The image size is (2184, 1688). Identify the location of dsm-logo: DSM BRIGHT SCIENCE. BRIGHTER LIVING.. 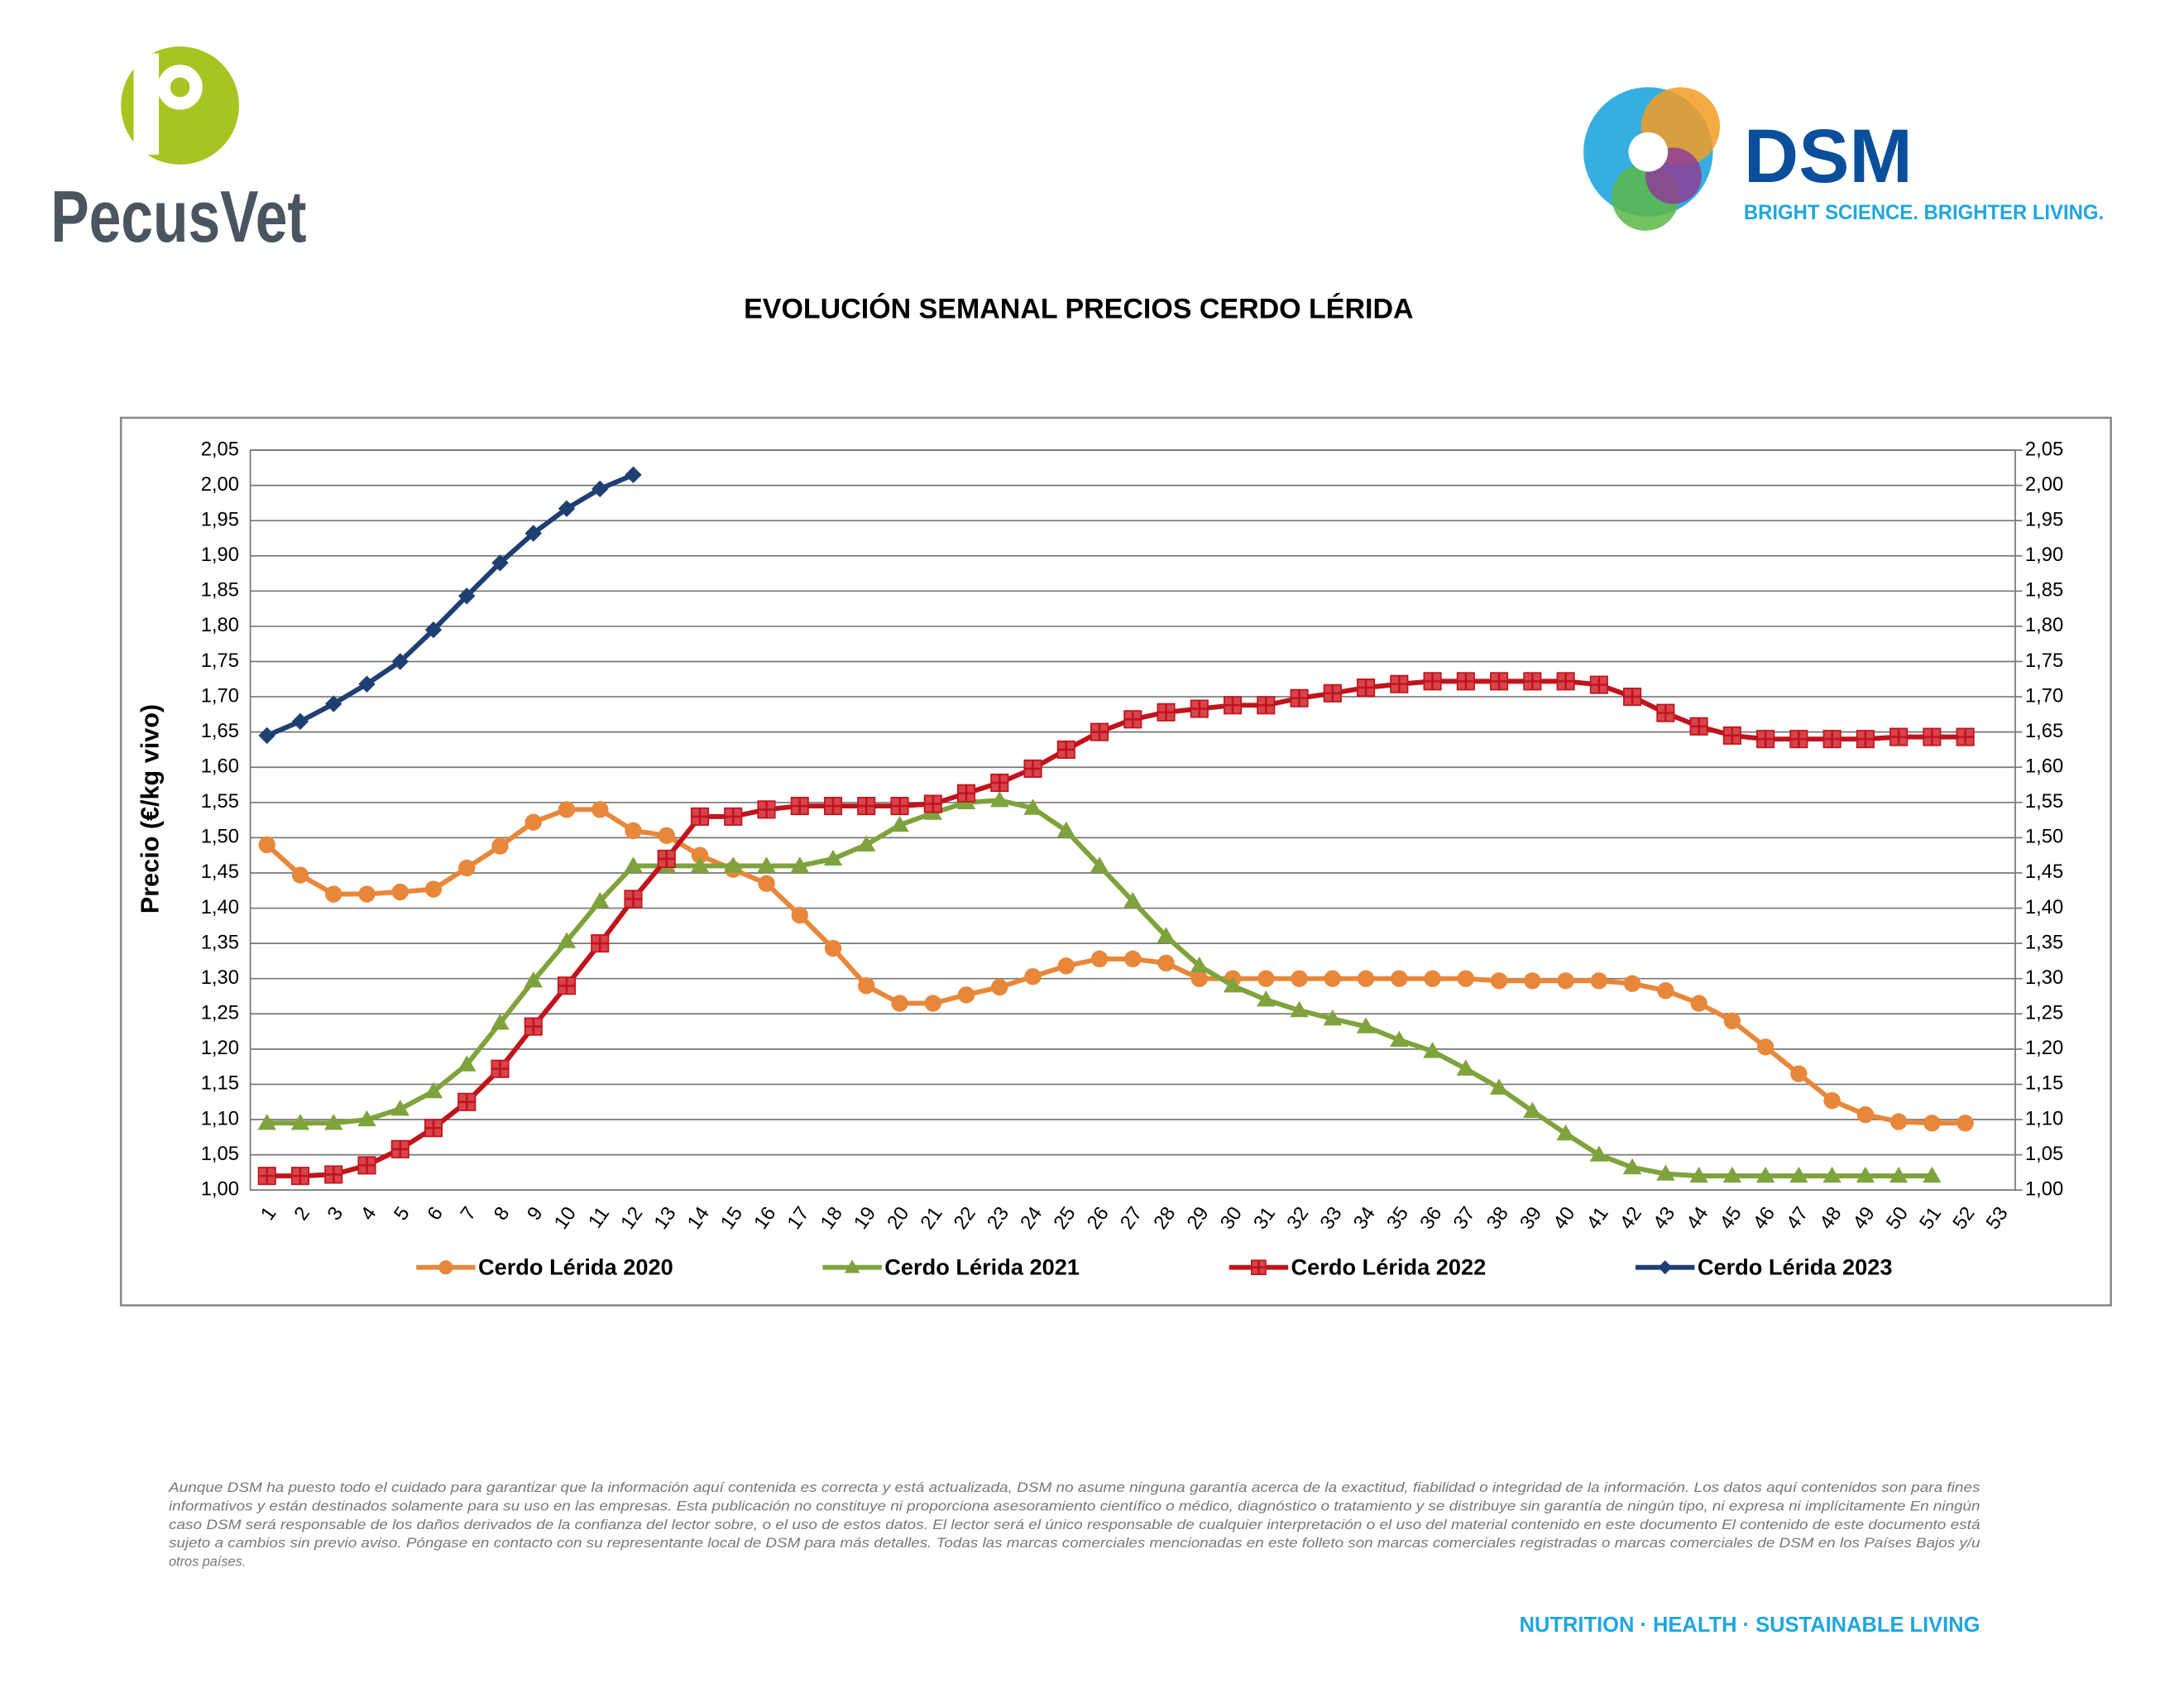
(1843, 159).